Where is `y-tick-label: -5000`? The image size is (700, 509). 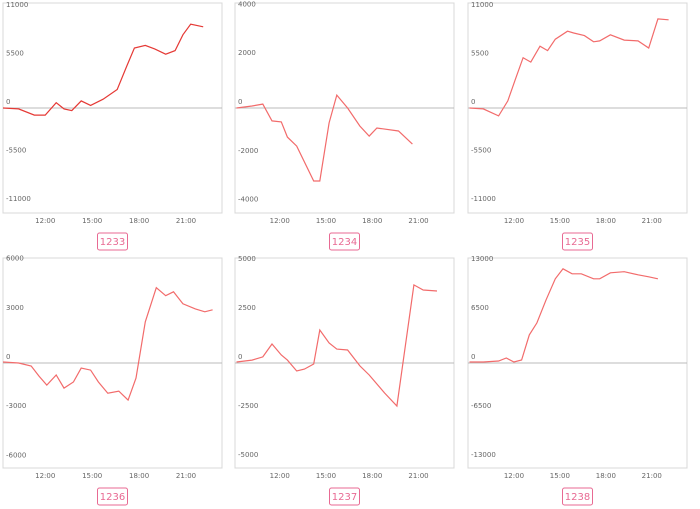 y-tick-label: -5000 is located at coordinates (248, 455).